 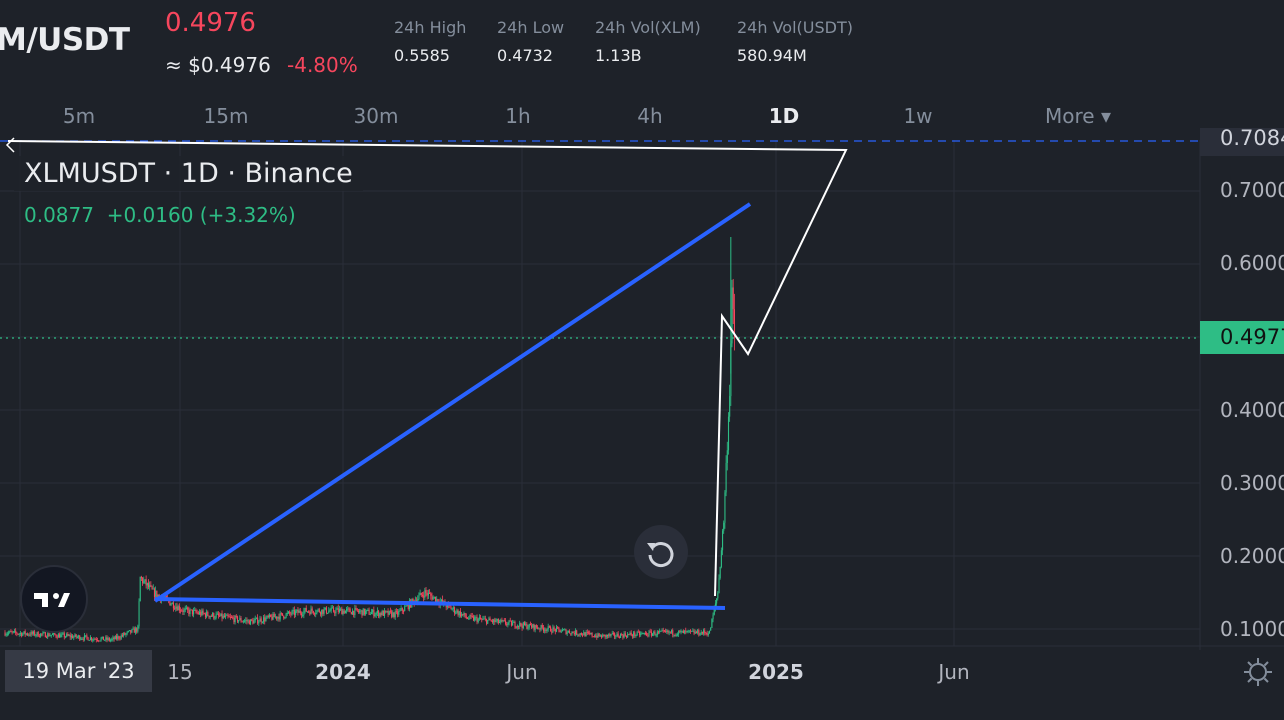 I want to click on settings-button, so click(x=1258, y=674).